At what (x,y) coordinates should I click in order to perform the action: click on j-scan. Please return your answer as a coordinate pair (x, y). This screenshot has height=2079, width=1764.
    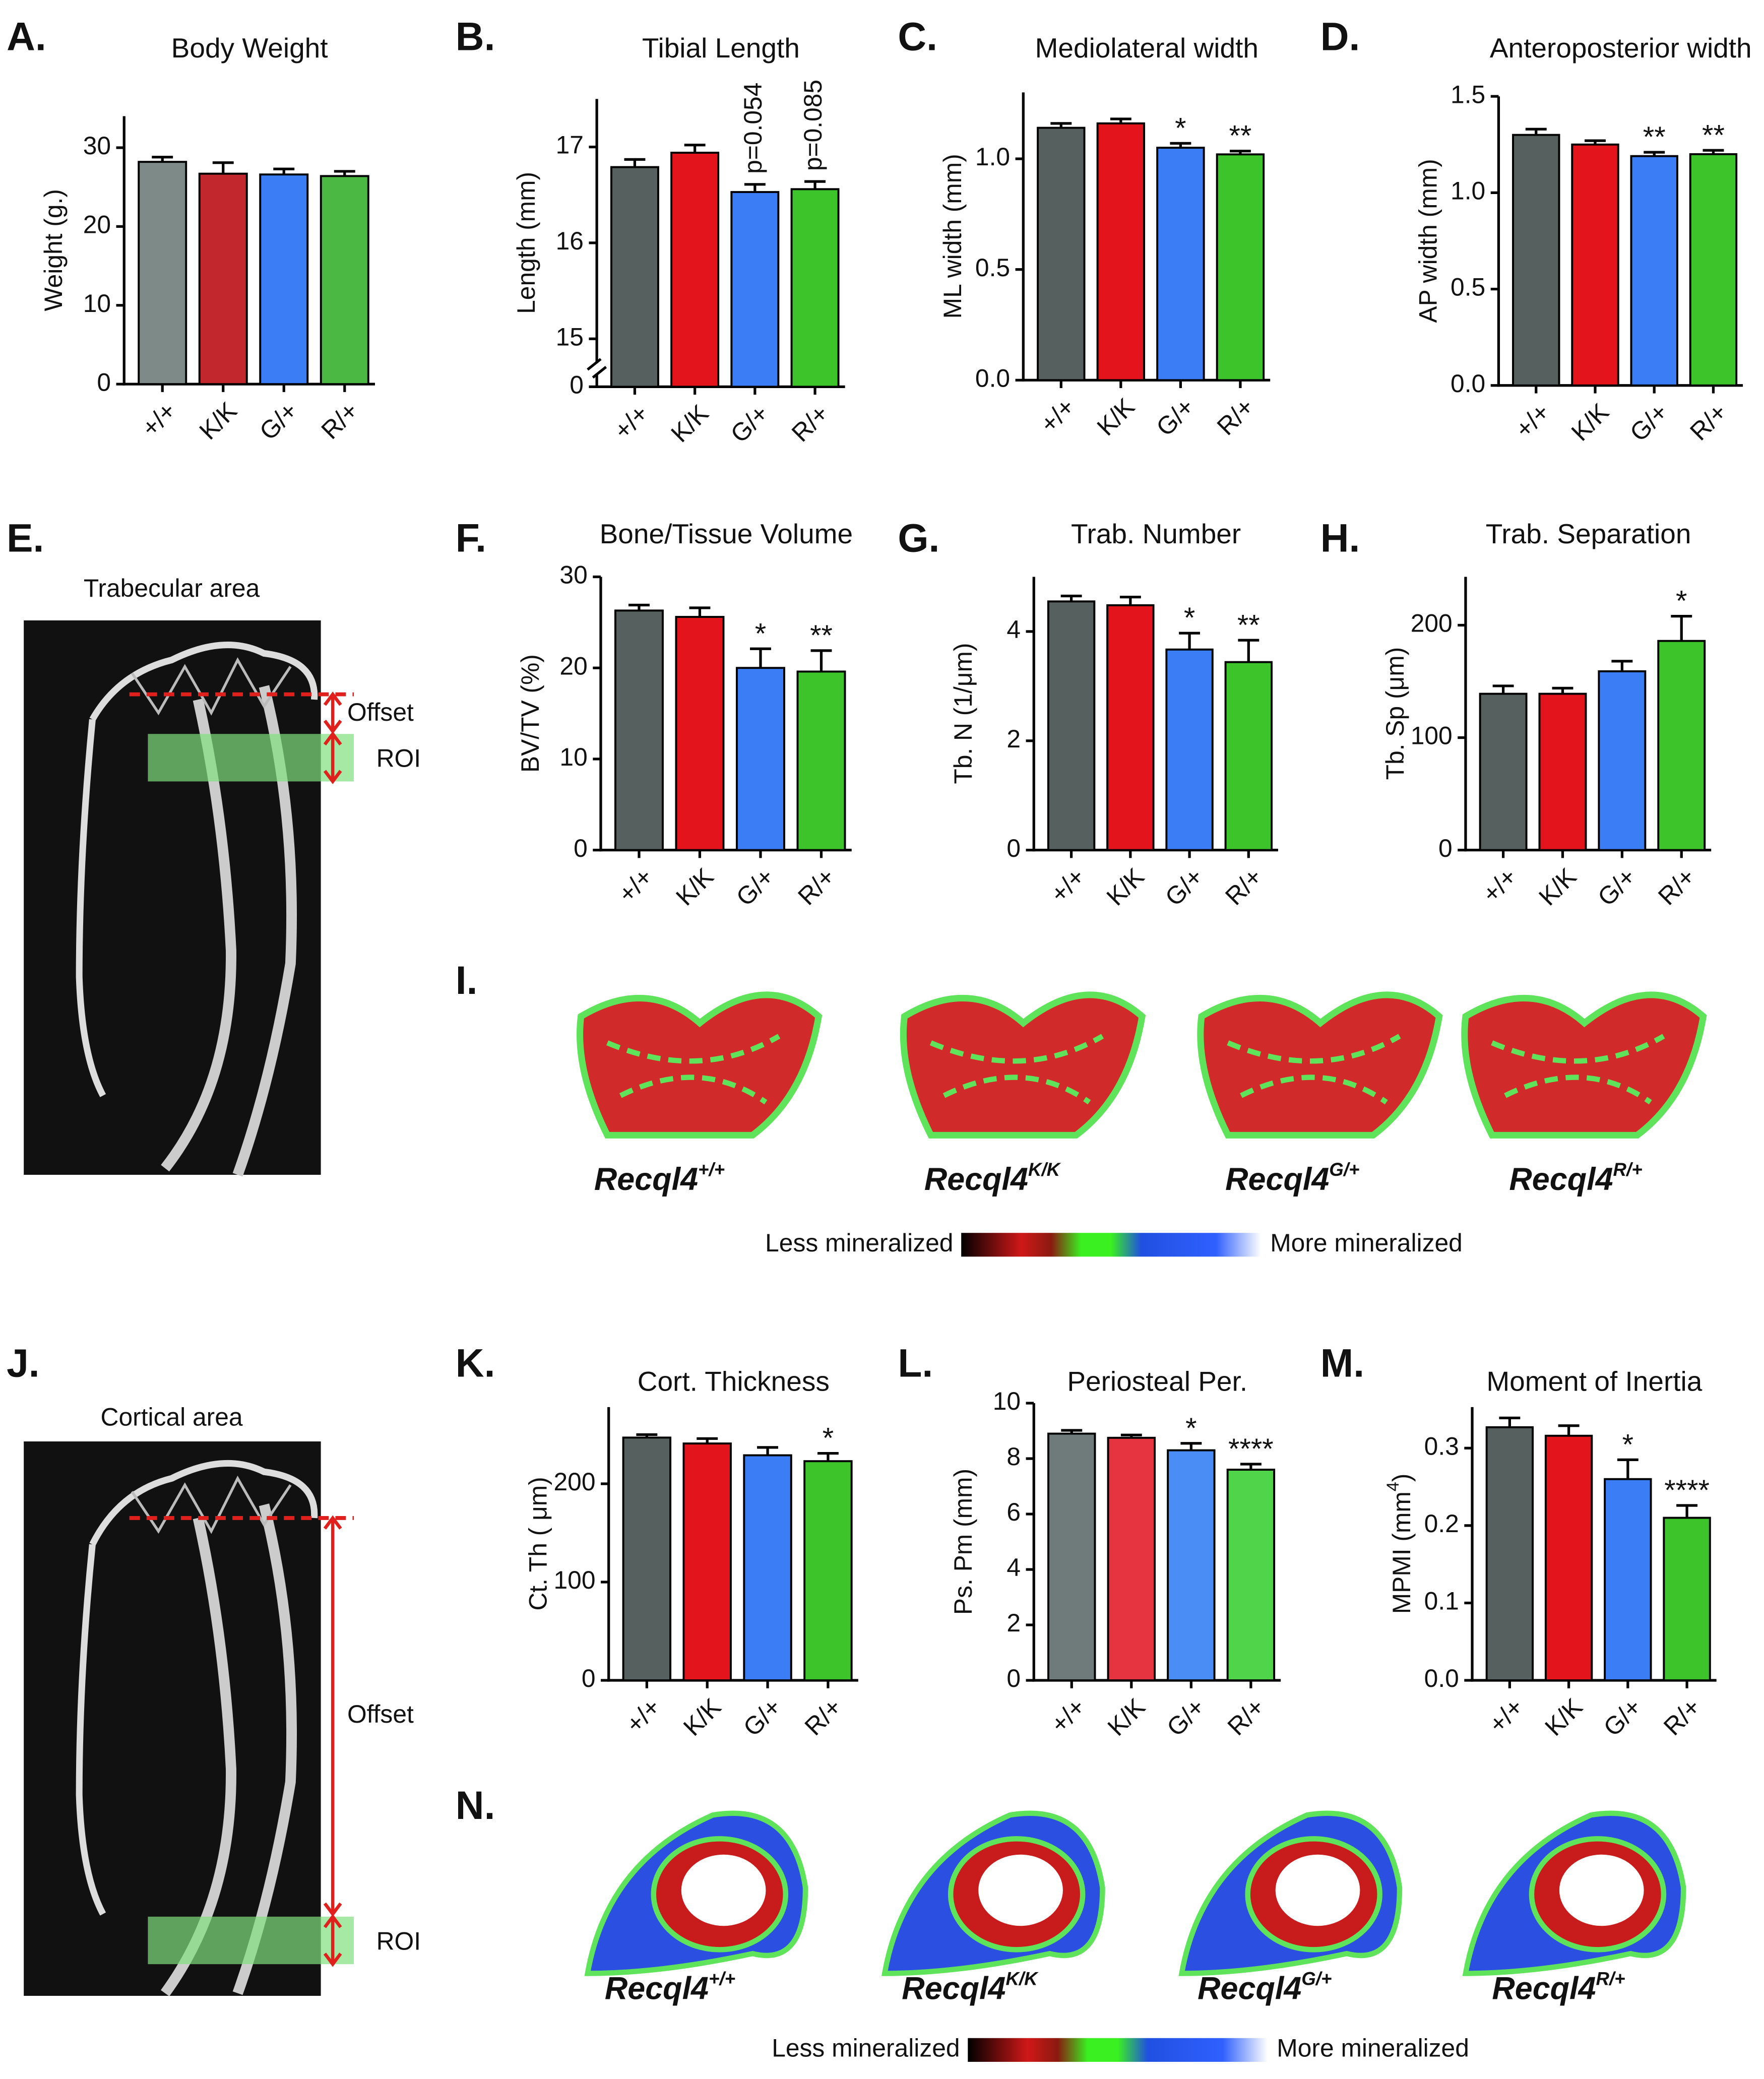
    Looking at the image, I should click on (172, 1718).